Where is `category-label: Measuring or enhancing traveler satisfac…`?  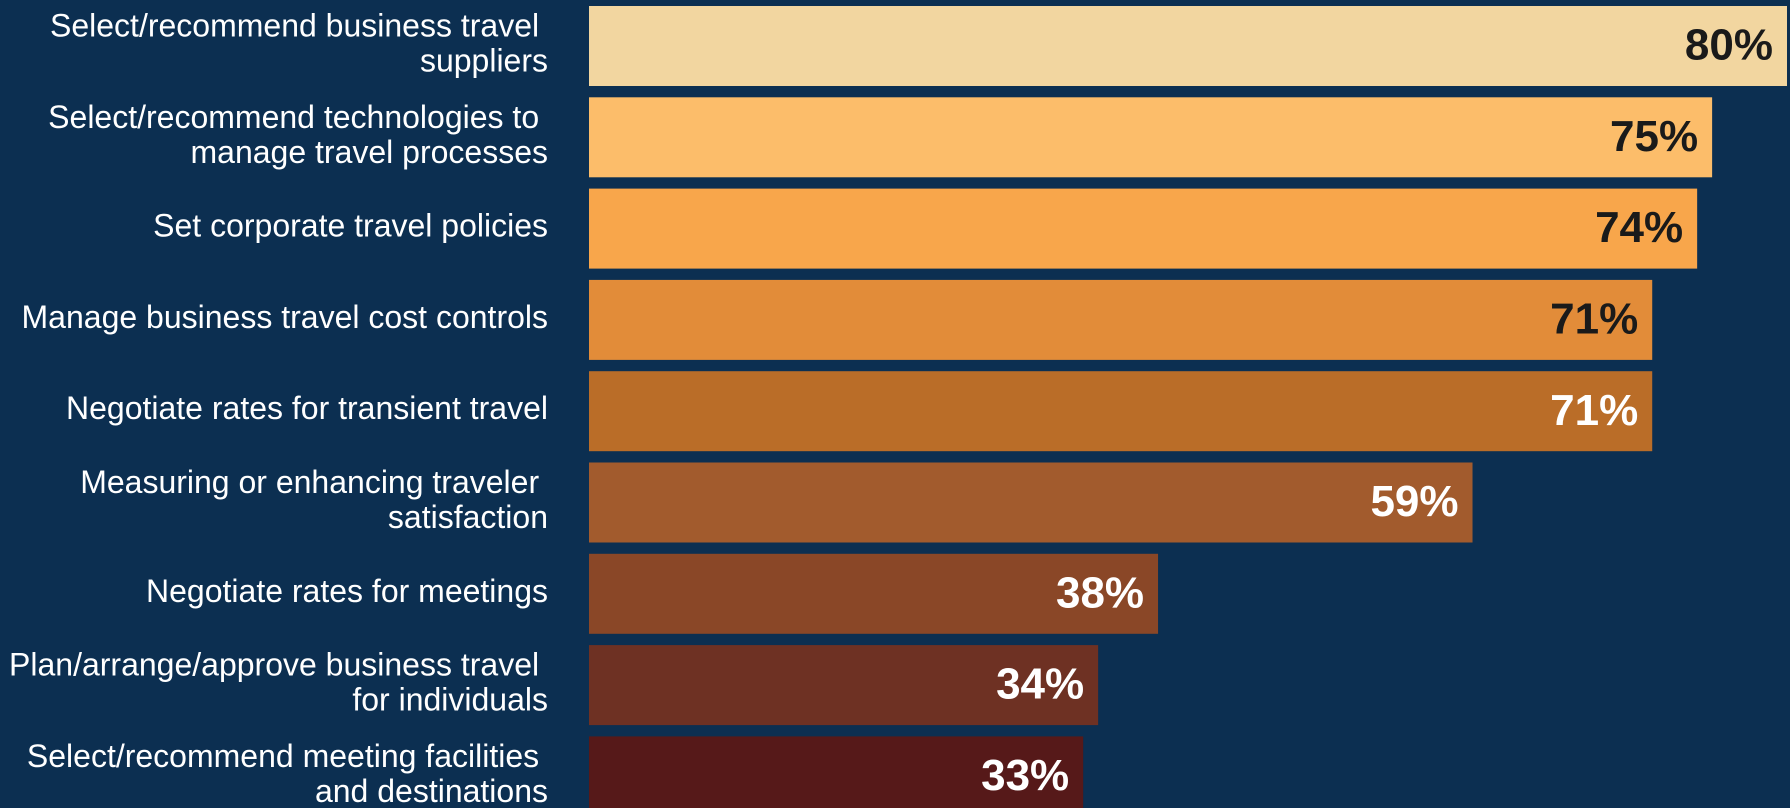
category-label: Measuring or enhancing traveler satisfac… is located at coordinates (314, 499).